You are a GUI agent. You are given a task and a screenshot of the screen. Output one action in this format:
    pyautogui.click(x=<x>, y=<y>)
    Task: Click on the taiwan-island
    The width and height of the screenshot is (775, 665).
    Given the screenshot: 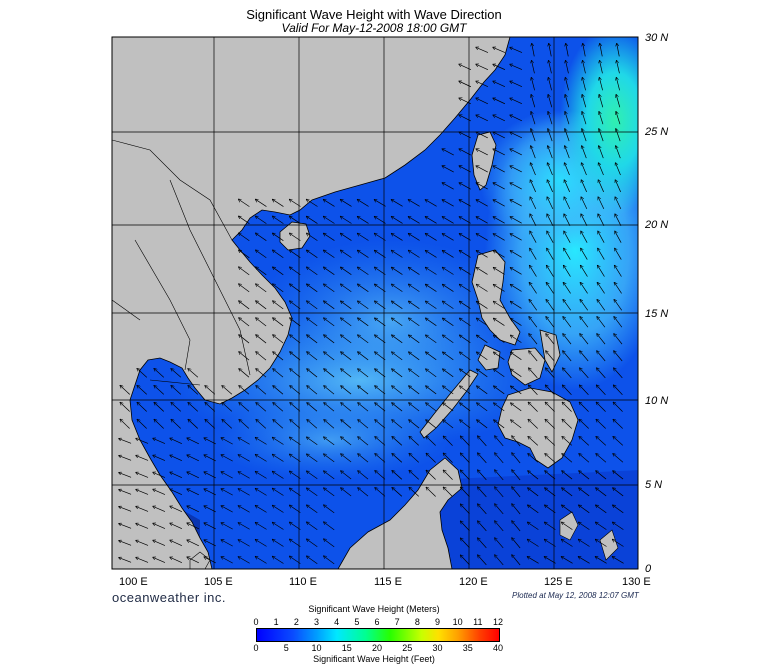 What is the action you would take?
    pyautogui.click(x=484, y=161)
    